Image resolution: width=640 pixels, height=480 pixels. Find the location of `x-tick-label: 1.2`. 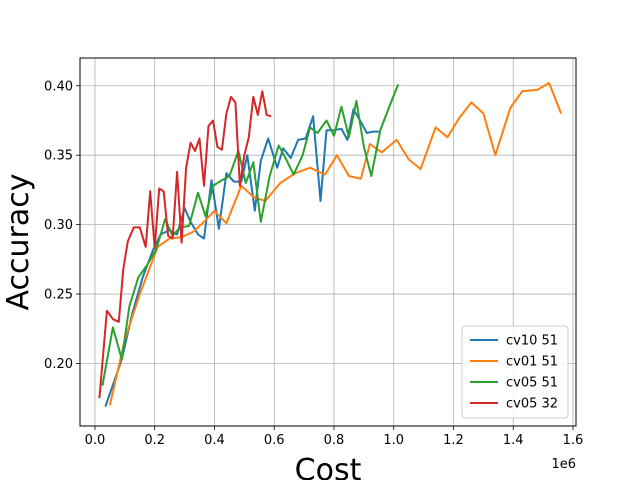

x-tick-label: 1.2 is located at coordinates (453, 440).